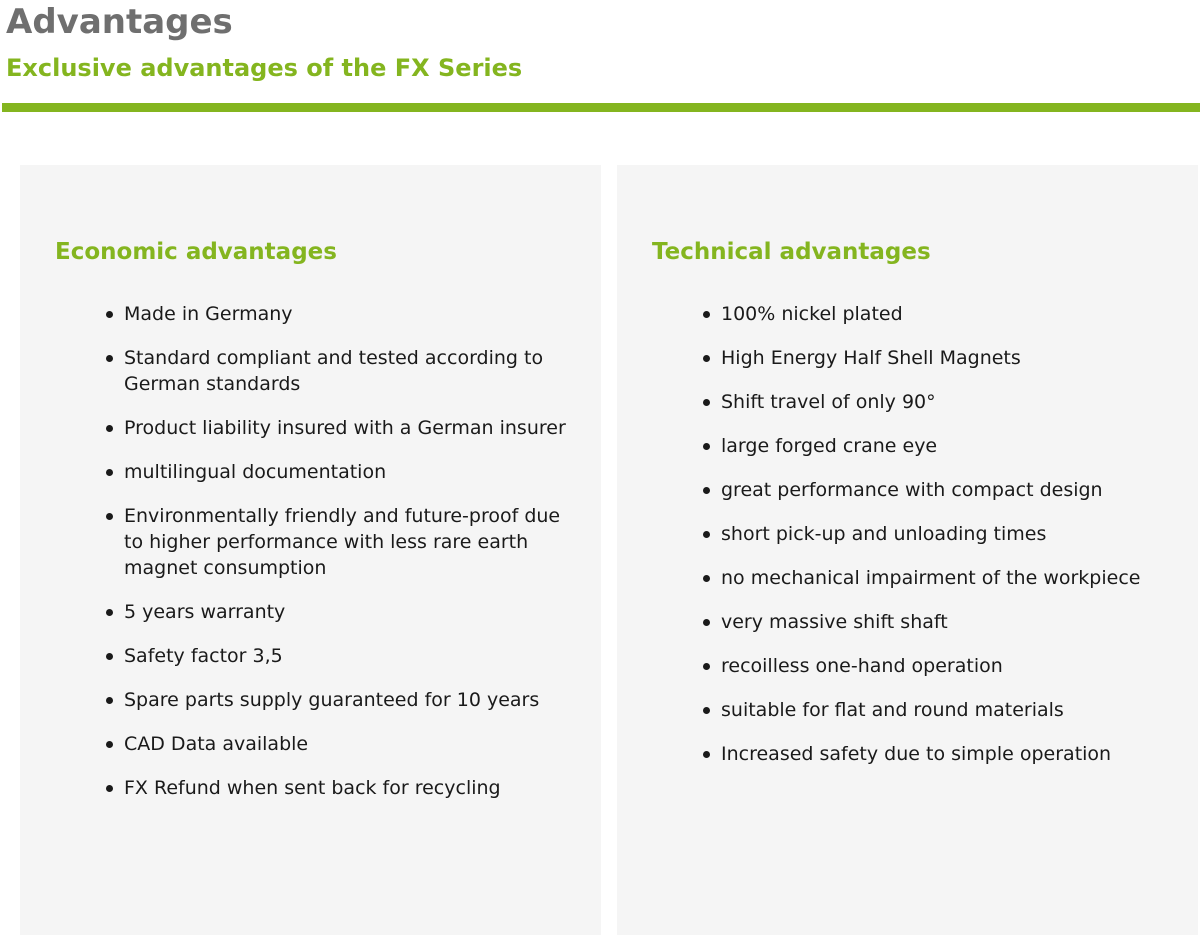 The width and height of the screenshot is (1200, 935). Describe the element at coordinates (216, 744) in the screenshot. I see `list-item-text: CAD Data available` at that location.